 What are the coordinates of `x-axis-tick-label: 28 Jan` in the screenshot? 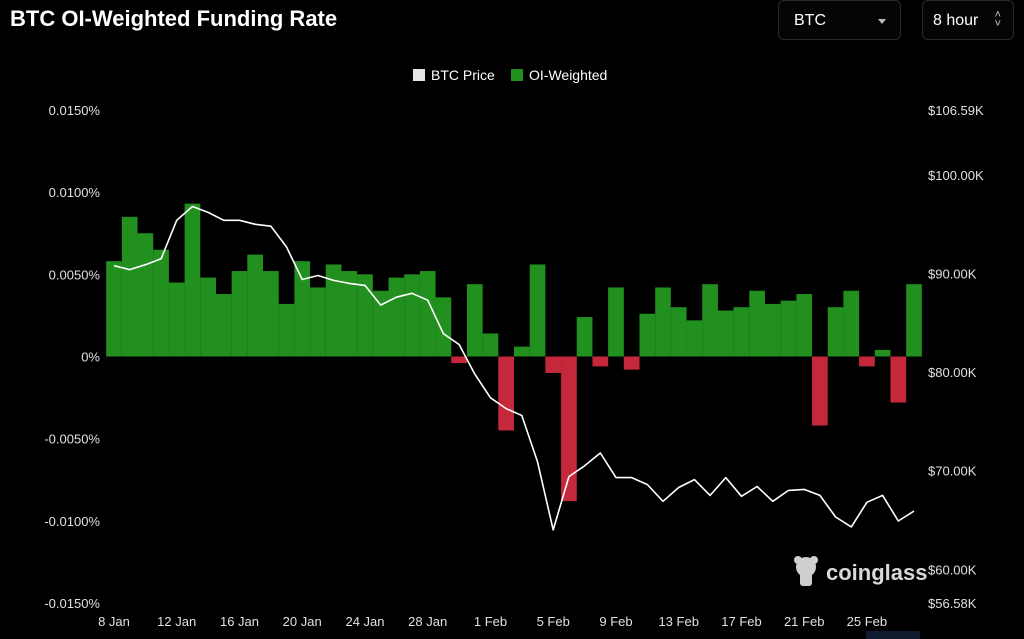 It's located at (427, 621).